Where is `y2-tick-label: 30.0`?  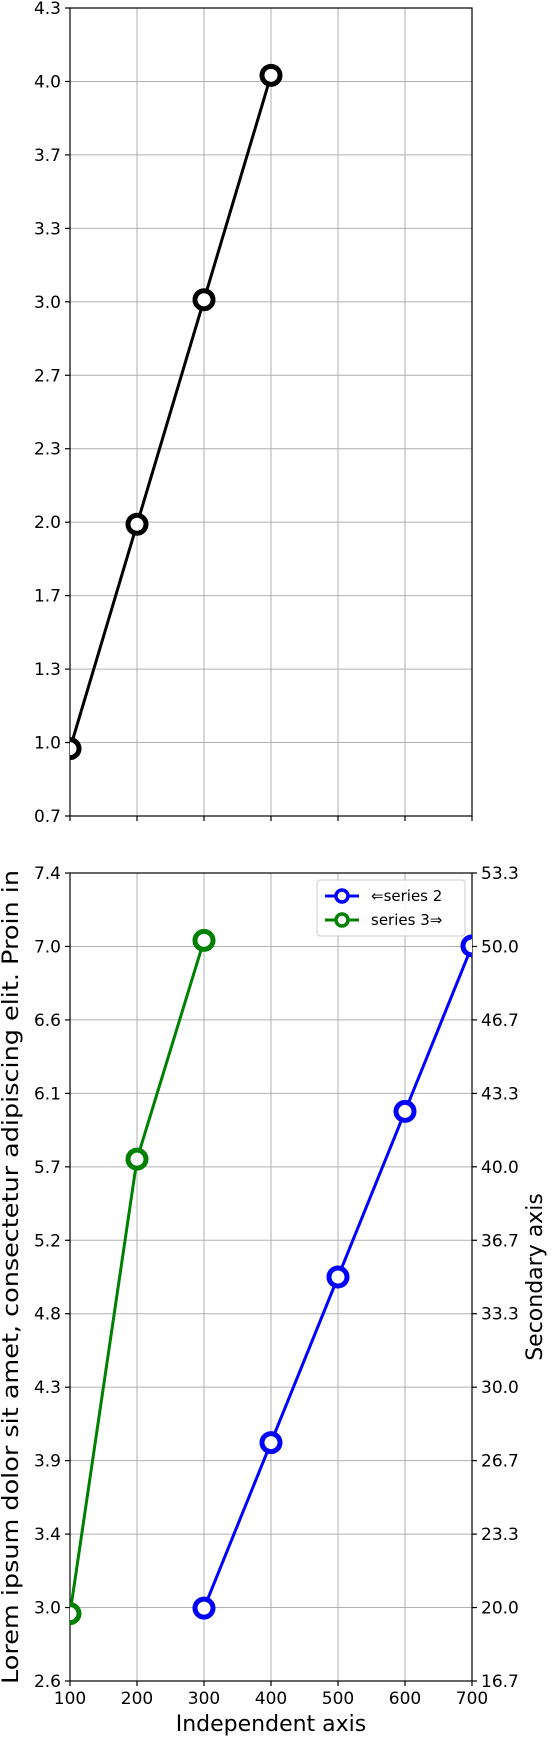
y2-tick-label: 30.0 is located at coordinates (500, 1388).